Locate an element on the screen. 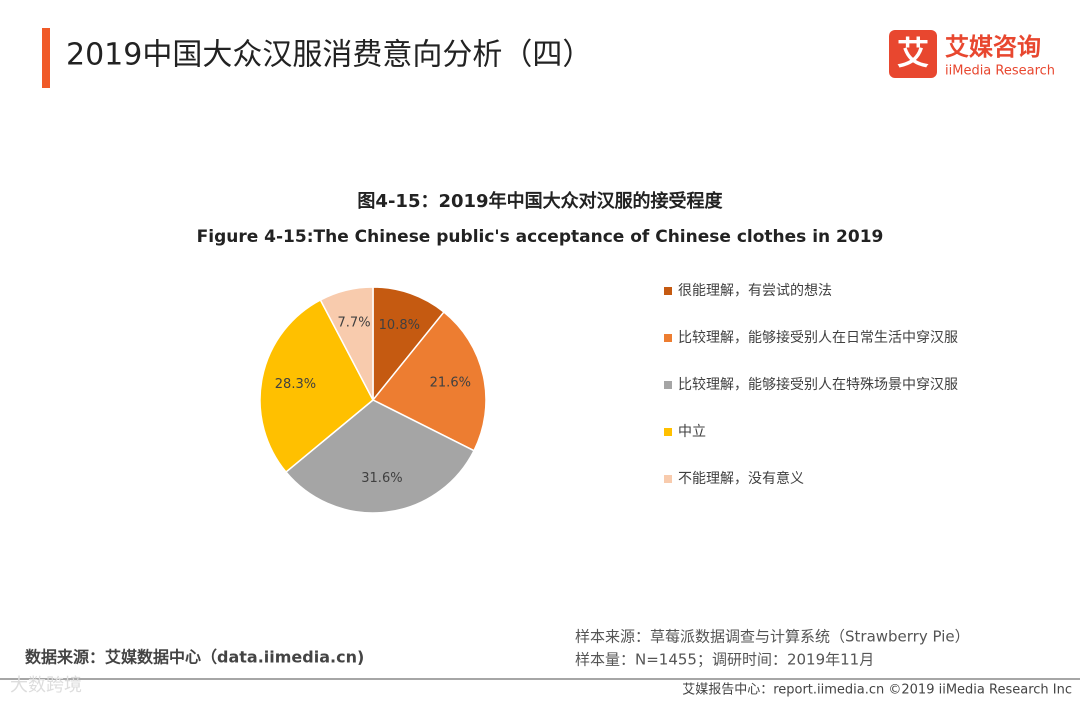 The width and height of the screenshot is (1080, 702). data-source: 数据来源：艾媒数据中心（data.iimedia.cn) is located at coordinates (194, 657).